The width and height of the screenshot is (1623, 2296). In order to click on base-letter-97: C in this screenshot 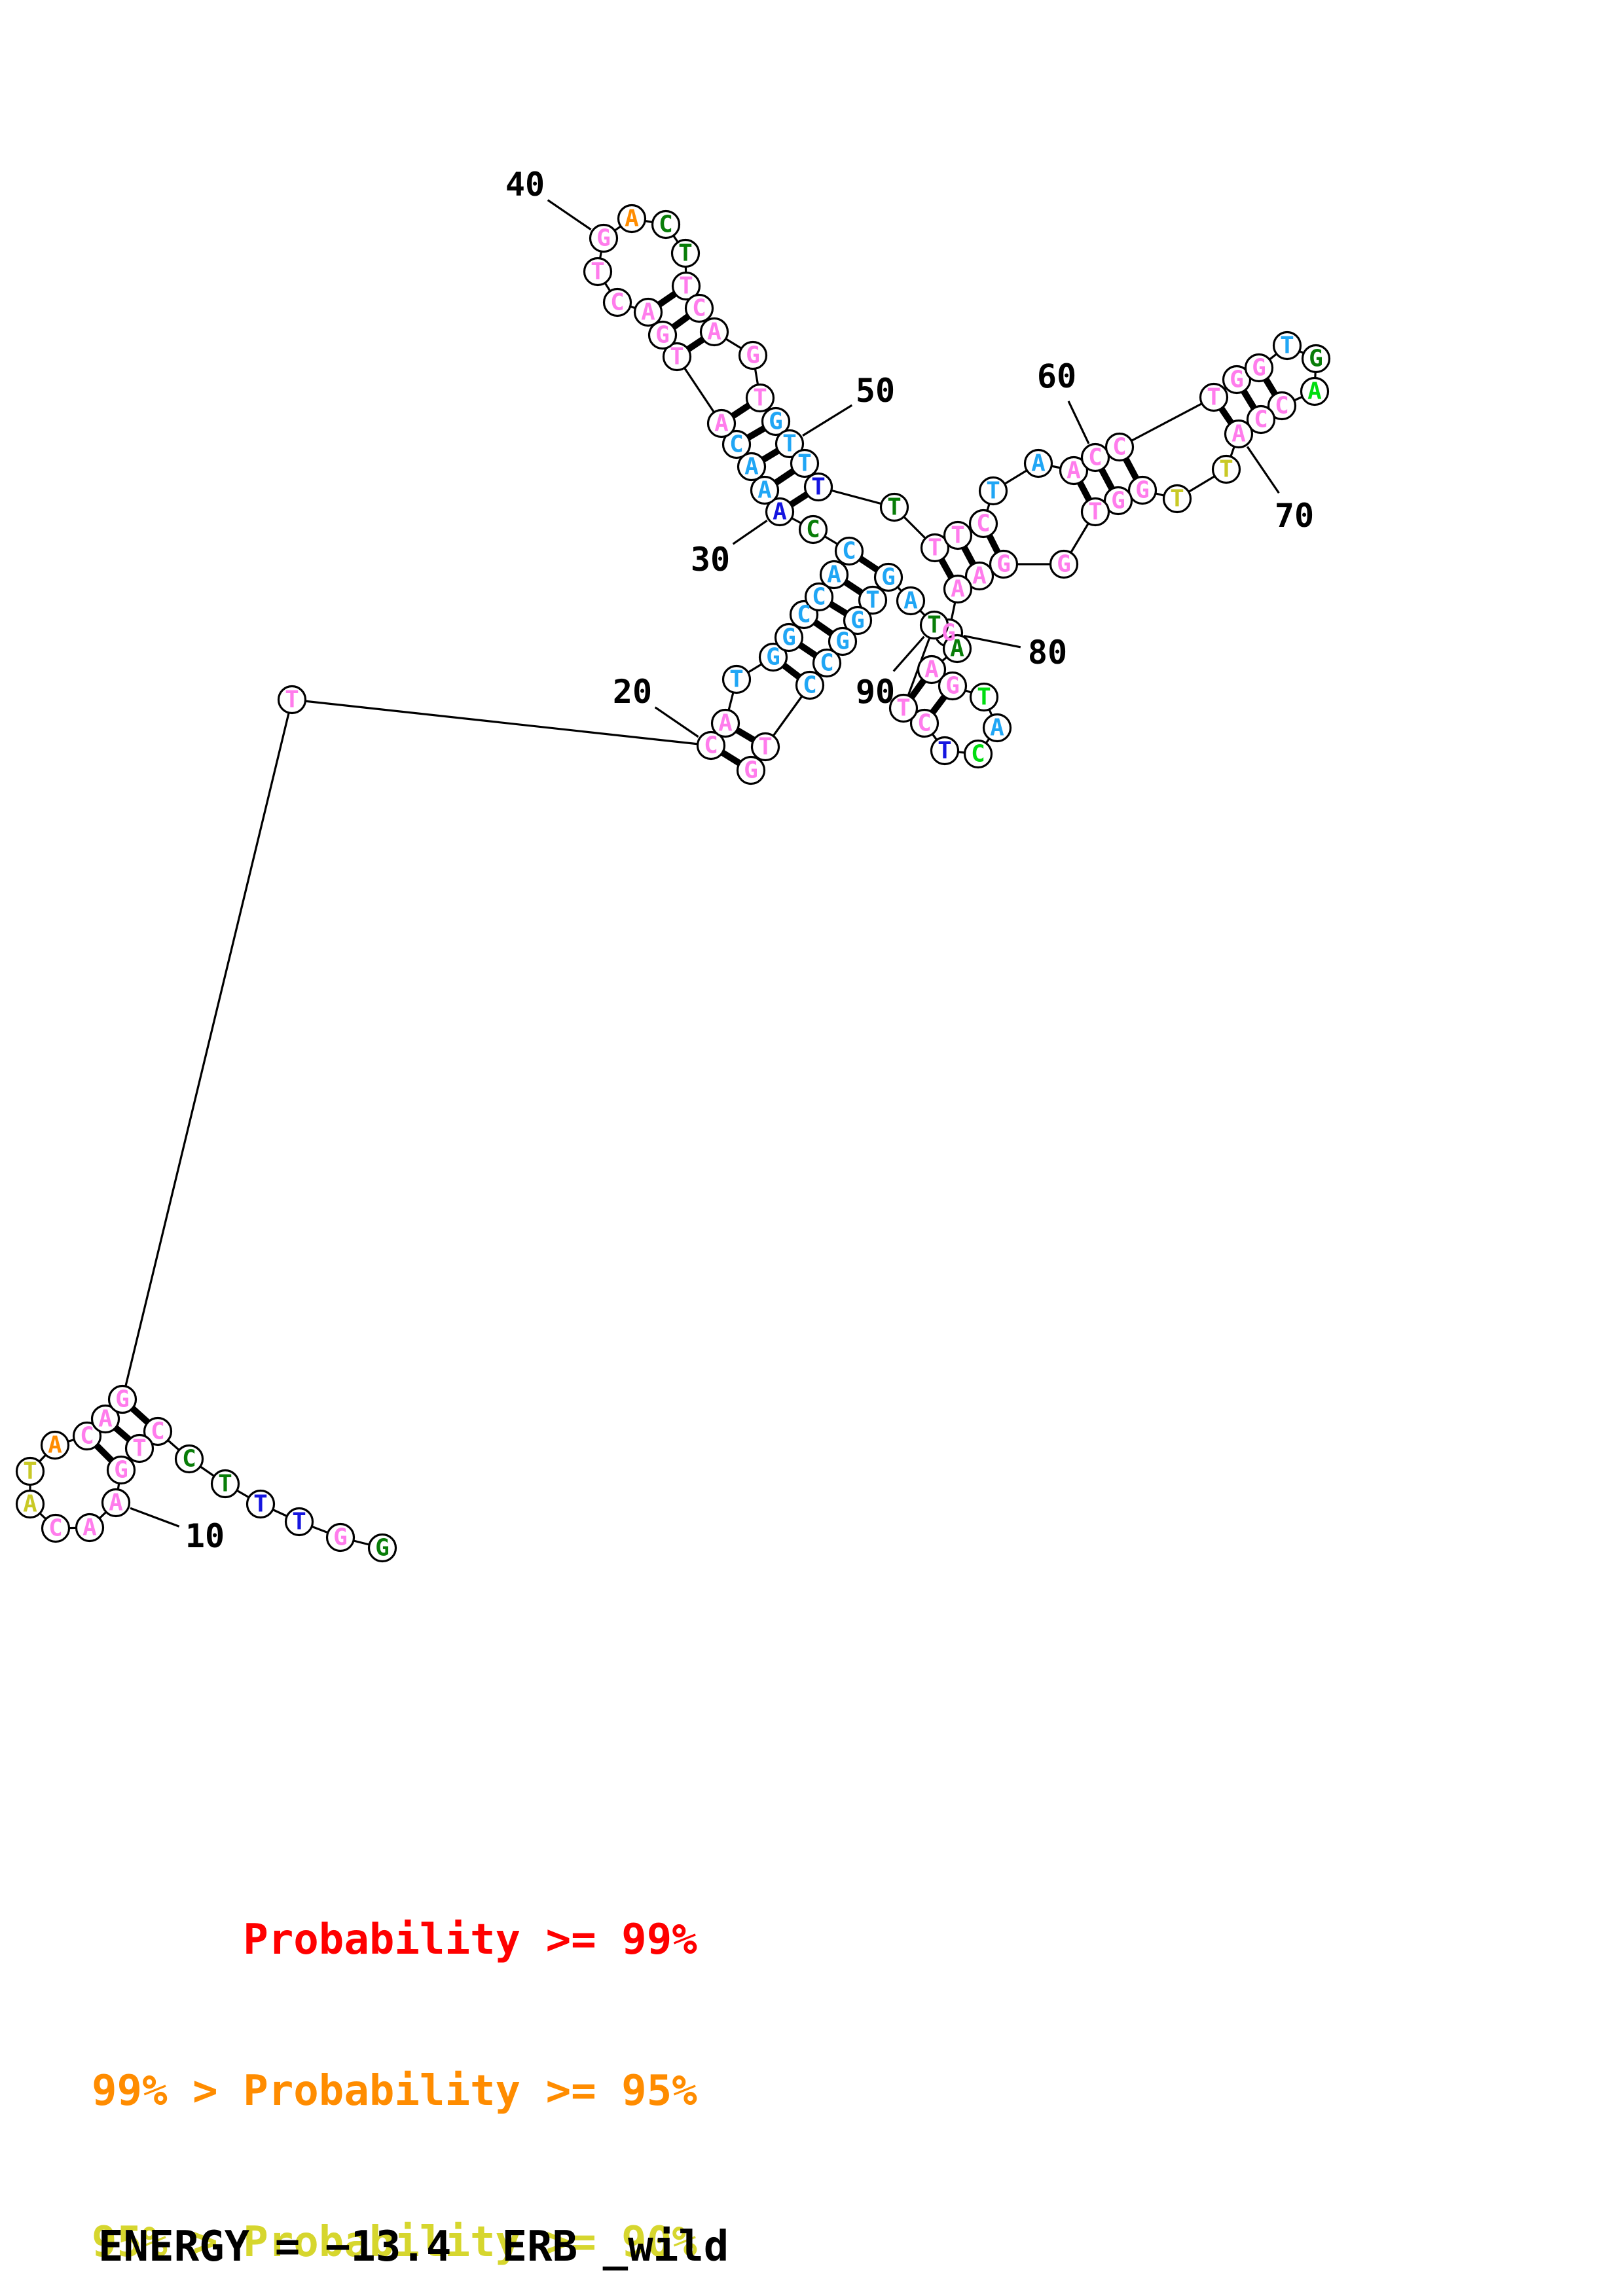, I will do `click(810, 685)`.